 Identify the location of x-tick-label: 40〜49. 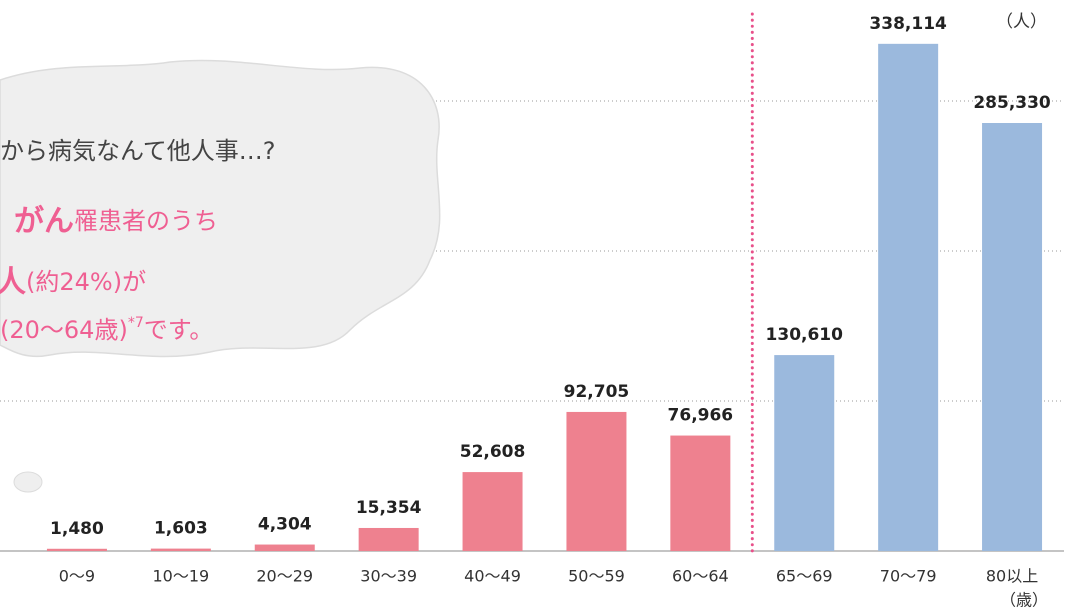
(492, 576).